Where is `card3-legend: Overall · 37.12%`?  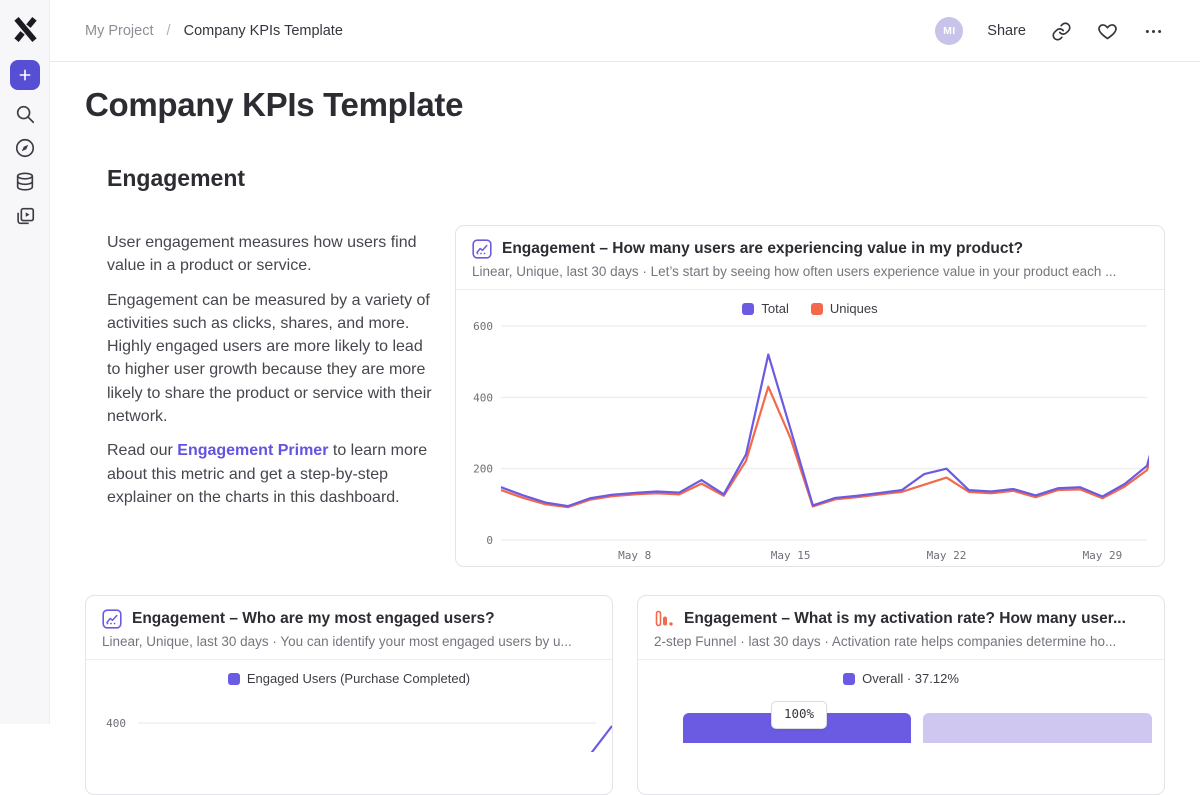 card3-legend: Overall · 37.12% is located at coordinates (901, 673).